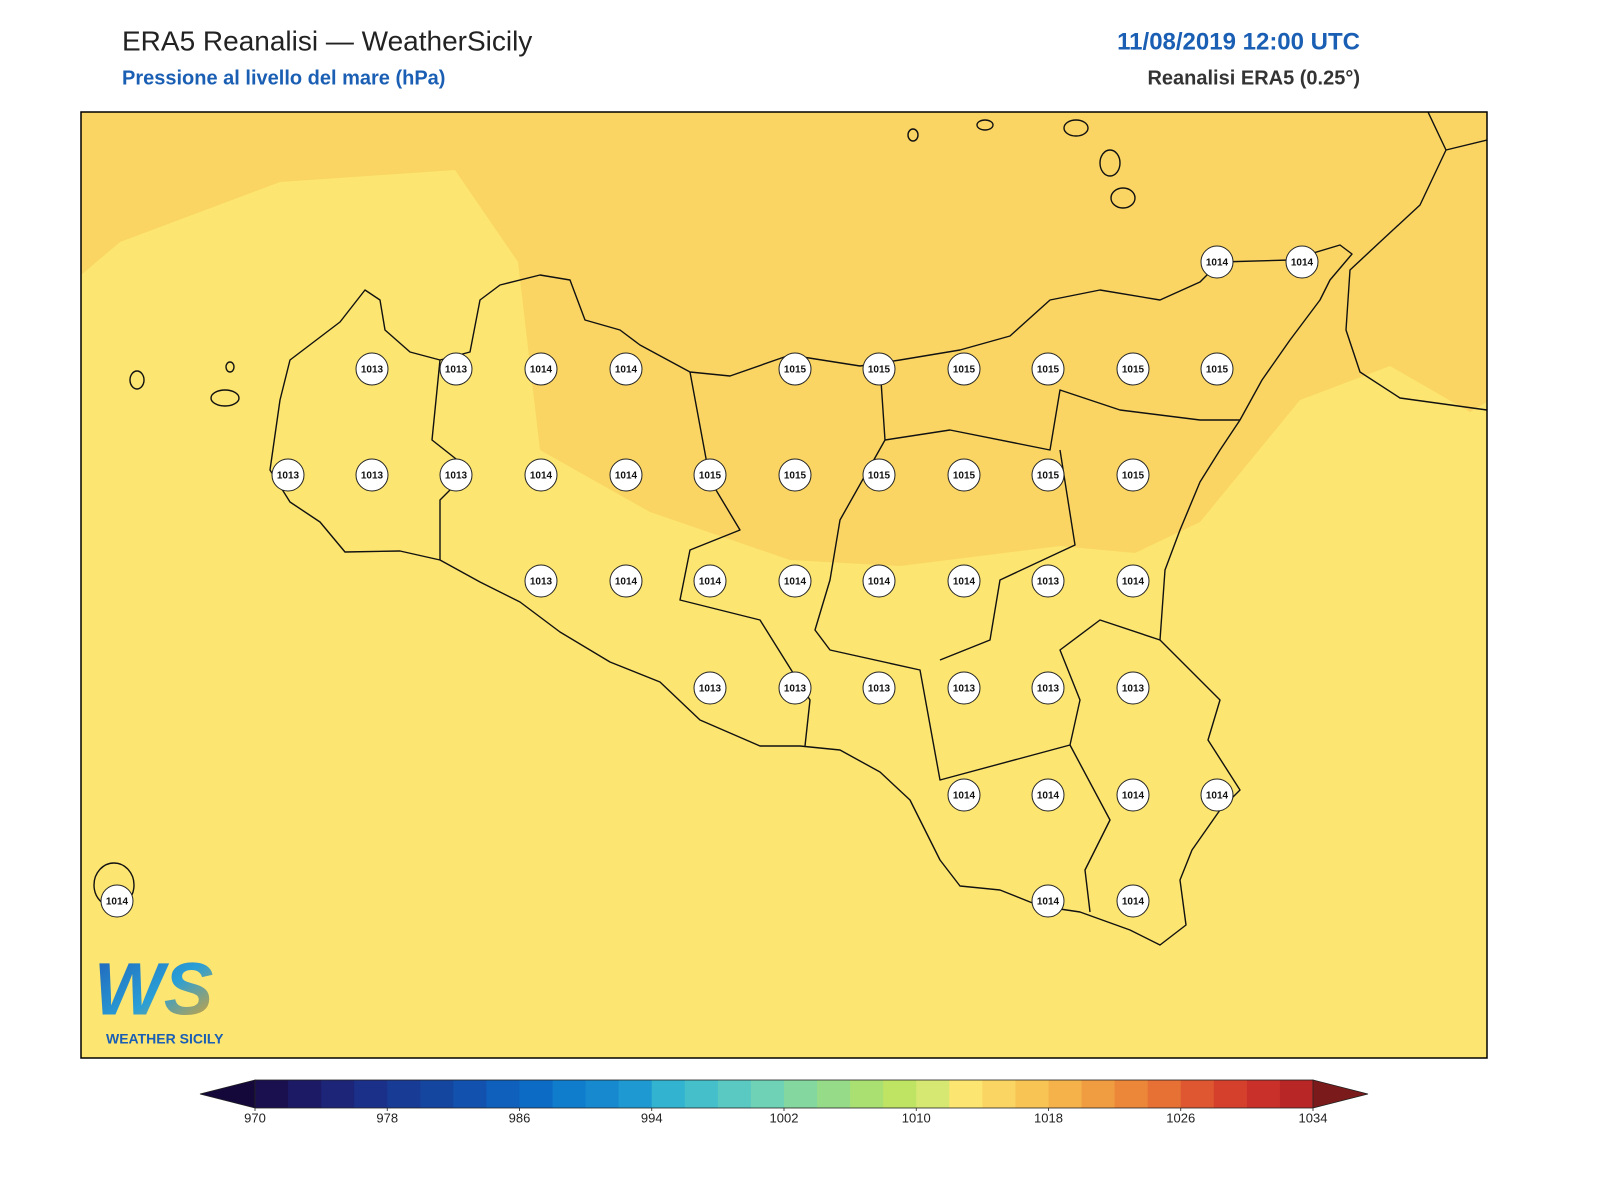 Image resolution: width=1600 pixels, height=1200 pixels. What do you see at coordinates (1313, 1117) in the screenshot?
I see `colorbar-tick-label: 1034` at bounding box center [1313, 1117].